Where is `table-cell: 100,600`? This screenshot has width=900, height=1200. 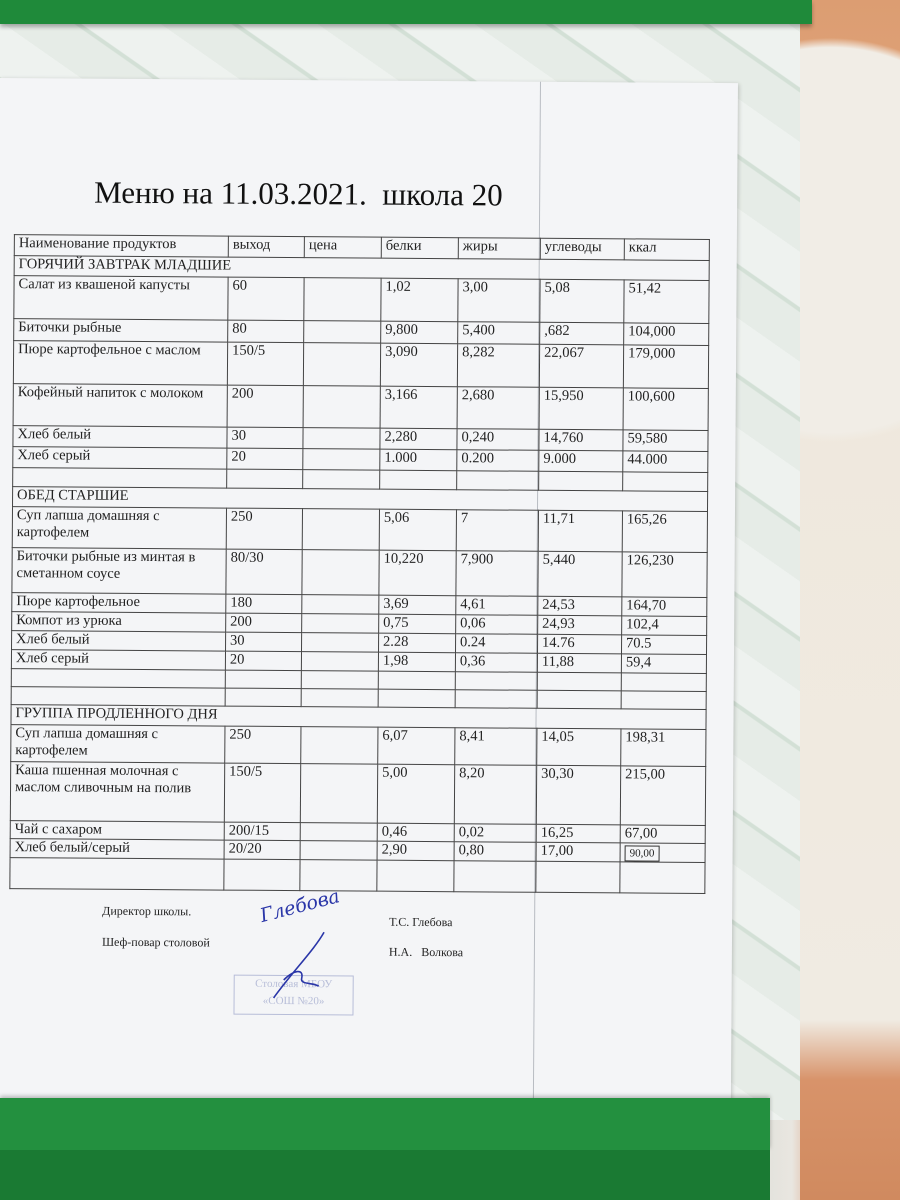
table-cell: 100,600 is located at coordinates (666, 409).